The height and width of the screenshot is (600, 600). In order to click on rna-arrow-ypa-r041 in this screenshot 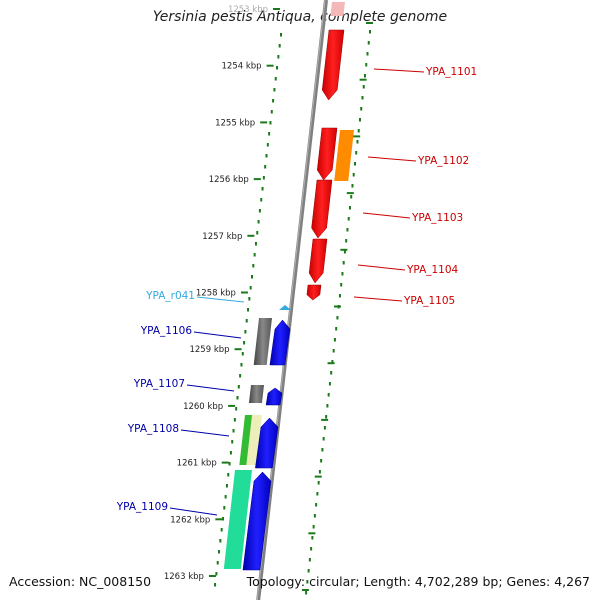, I will do `click(285, 307)`.